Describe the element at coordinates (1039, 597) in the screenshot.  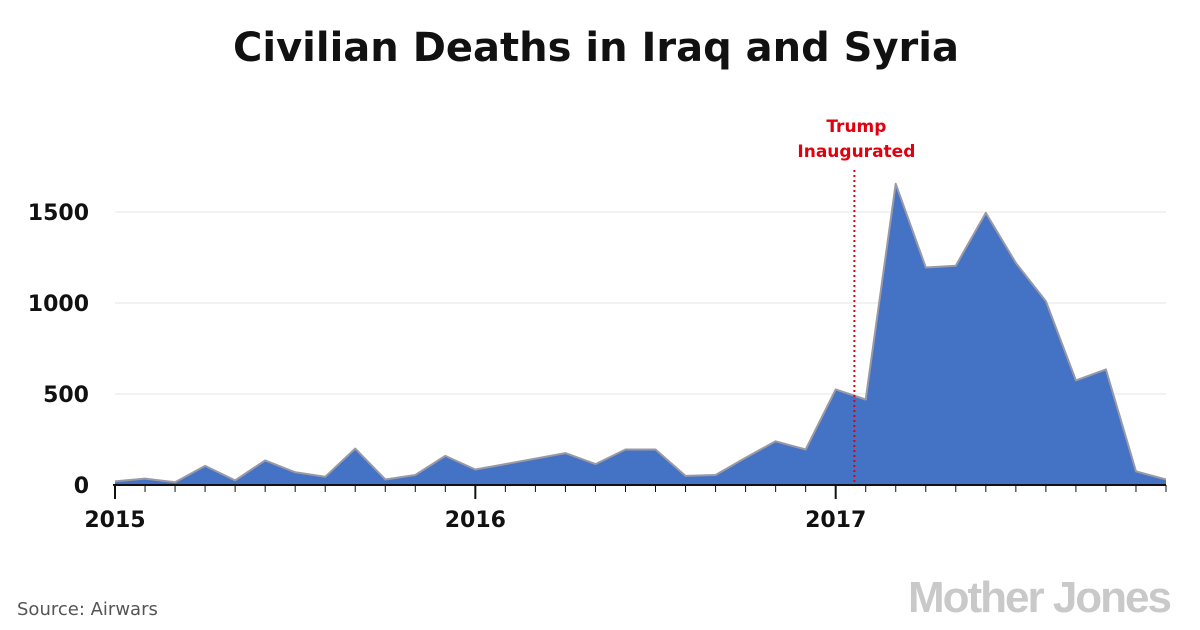
I see `mother-jones-logo: Mother Jones` at that location.